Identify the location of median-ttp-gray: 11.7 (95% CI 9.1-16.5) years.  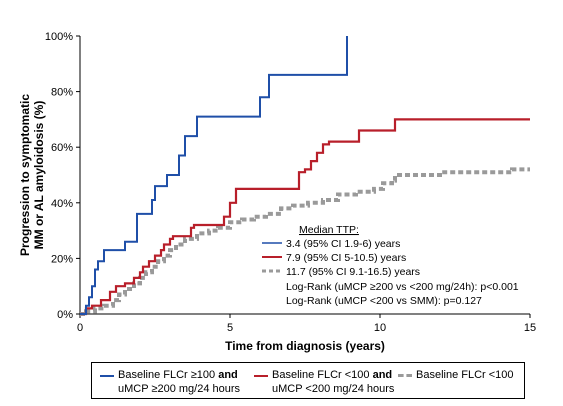
(353, 272).